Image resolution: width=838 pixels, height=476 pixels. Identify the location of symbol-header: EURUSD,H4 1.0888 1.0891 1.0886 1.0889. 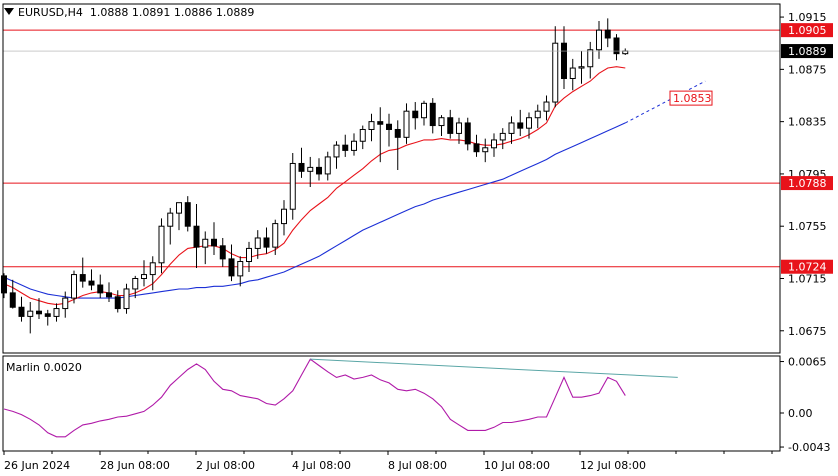
(129, 12).